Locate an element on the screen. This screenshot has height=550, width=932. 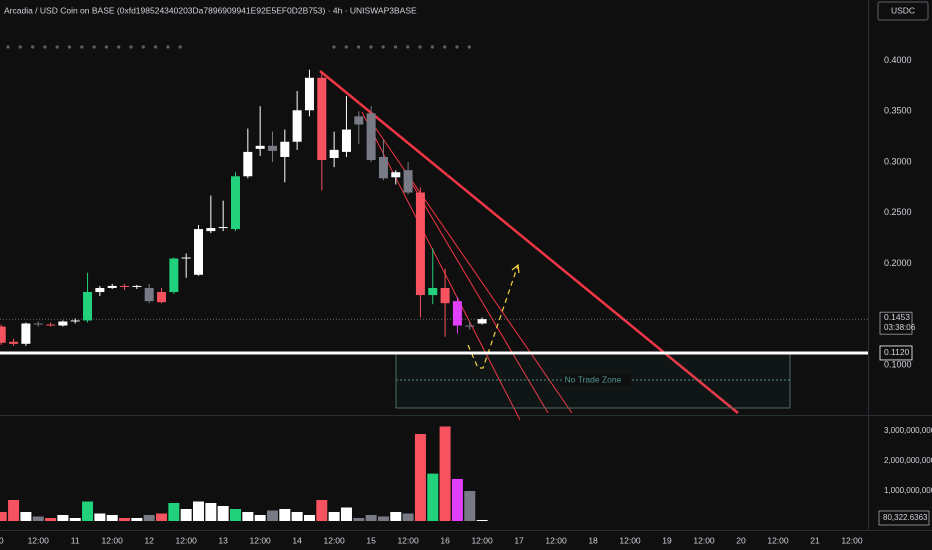
annotation-bg is located at coordinates (596, 380).